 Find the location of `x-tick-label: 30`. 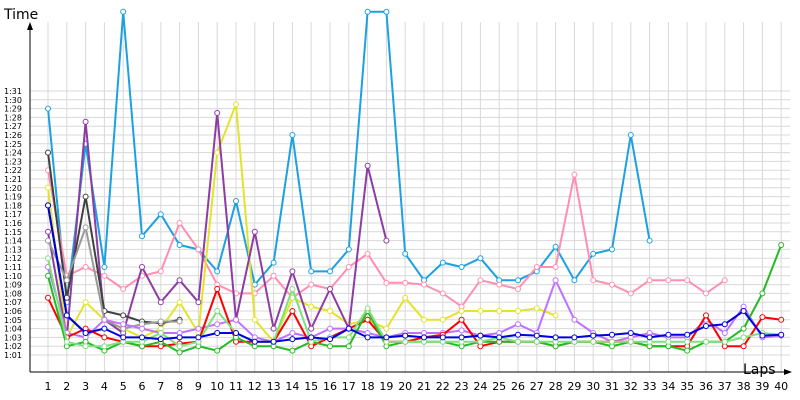

x-tick-label: 30 is located at coordinates (593, 386).